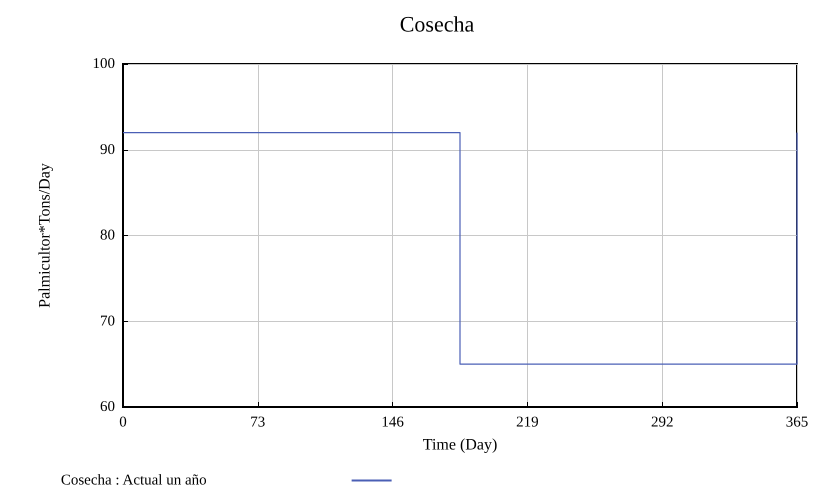 The width and height of the screenshot is (815, 501). What do you see at coordinates (45, 235) in the screenshot?
I see `y-axis-title: Palmicultor*Tons/Day` at bounding box center [45, 235].